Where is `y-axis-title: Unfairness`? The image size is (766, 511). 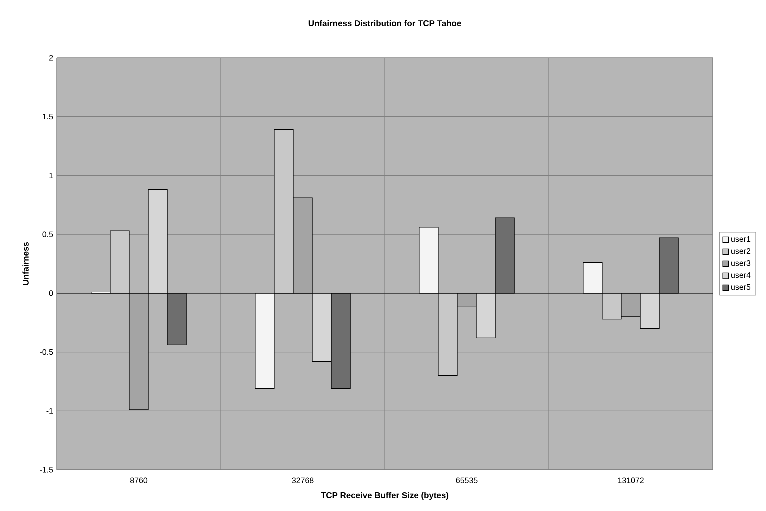 y-axis-title: Unfairness is located at coordinates (25, 264).